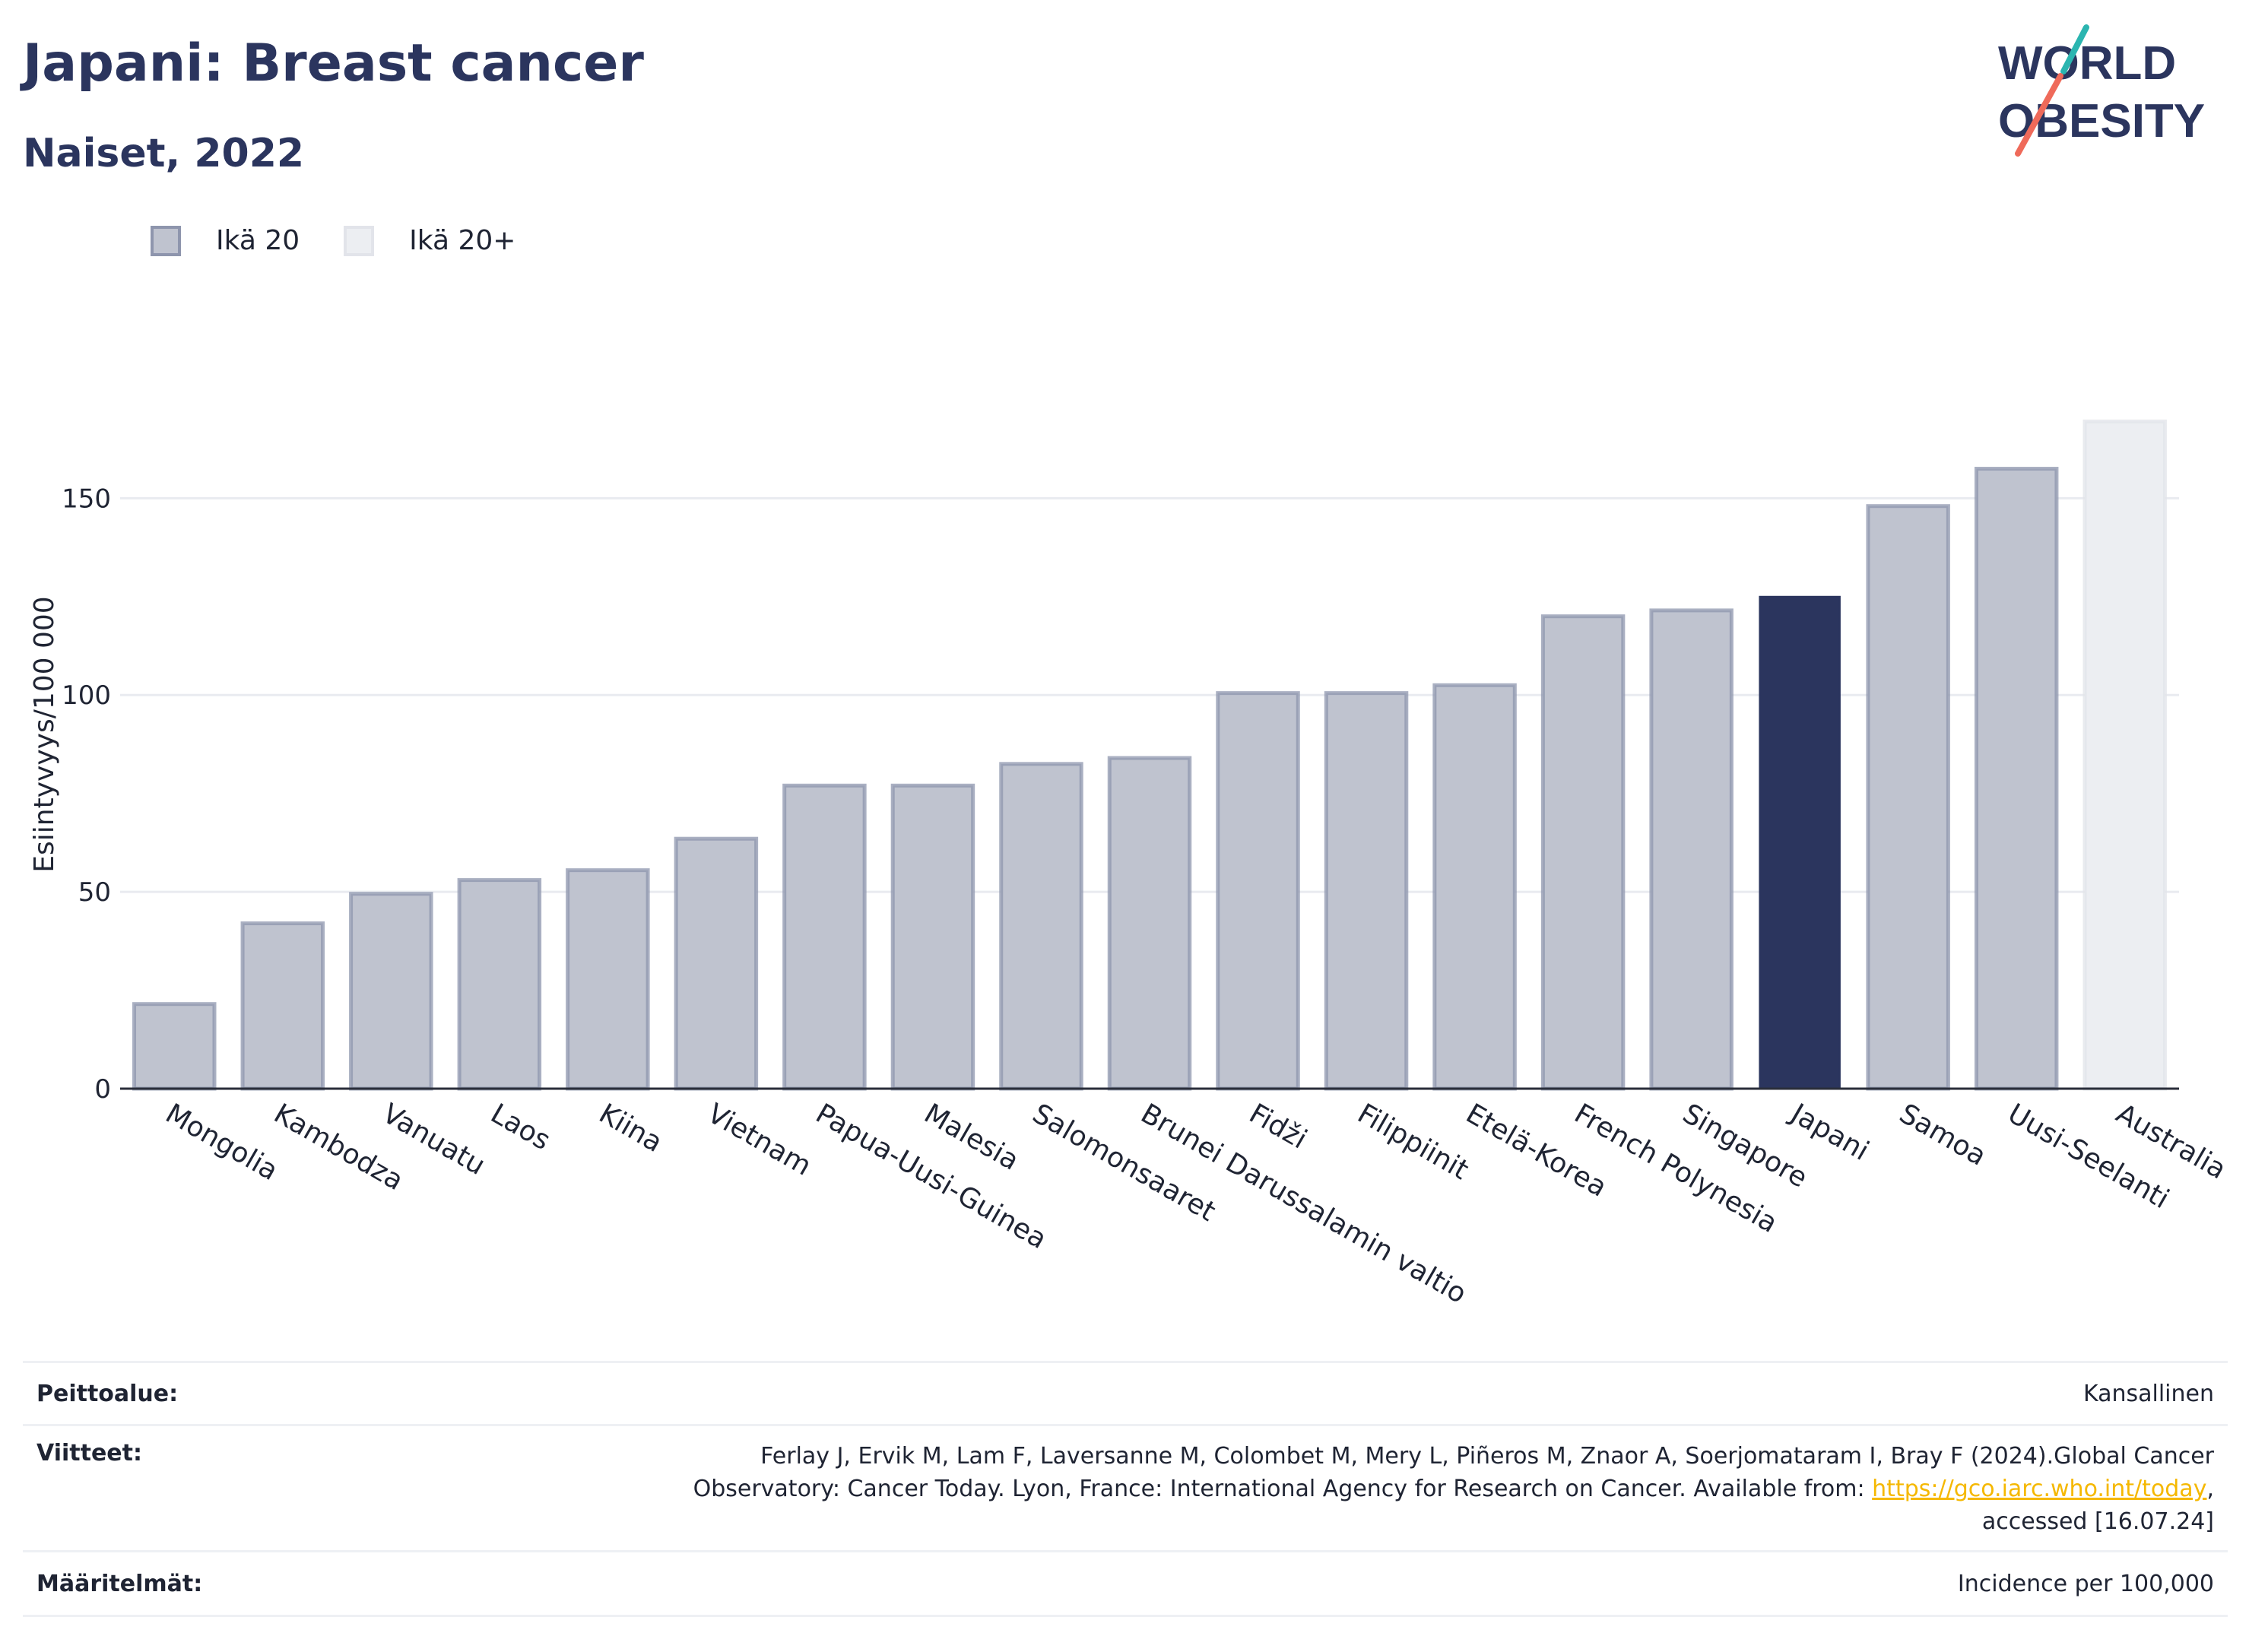  What do you see at coordinates (44, 734) in the screenshot?
I see `y-axis-title: Esiintyvyys/100 000` at bounding box center [44, 734].